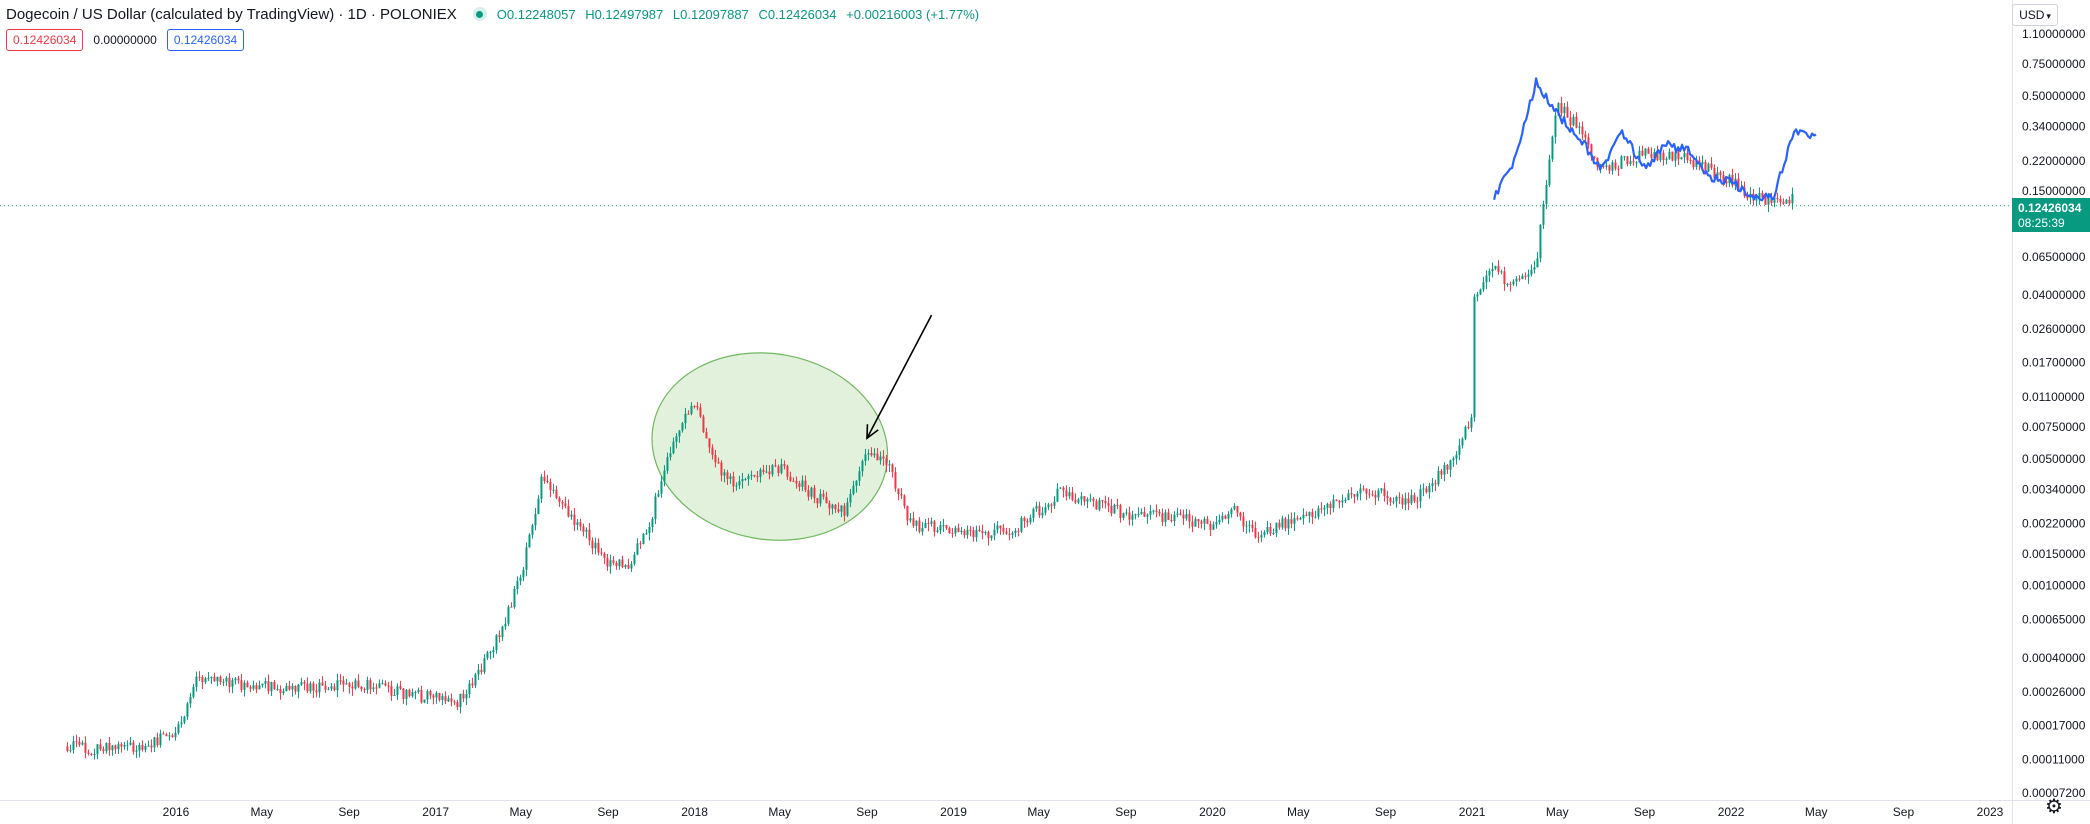  What do you see at coordinates (541, 14) in the screenshot?
I see `open-value: 0.12248057` at bounding box center [541, 14].